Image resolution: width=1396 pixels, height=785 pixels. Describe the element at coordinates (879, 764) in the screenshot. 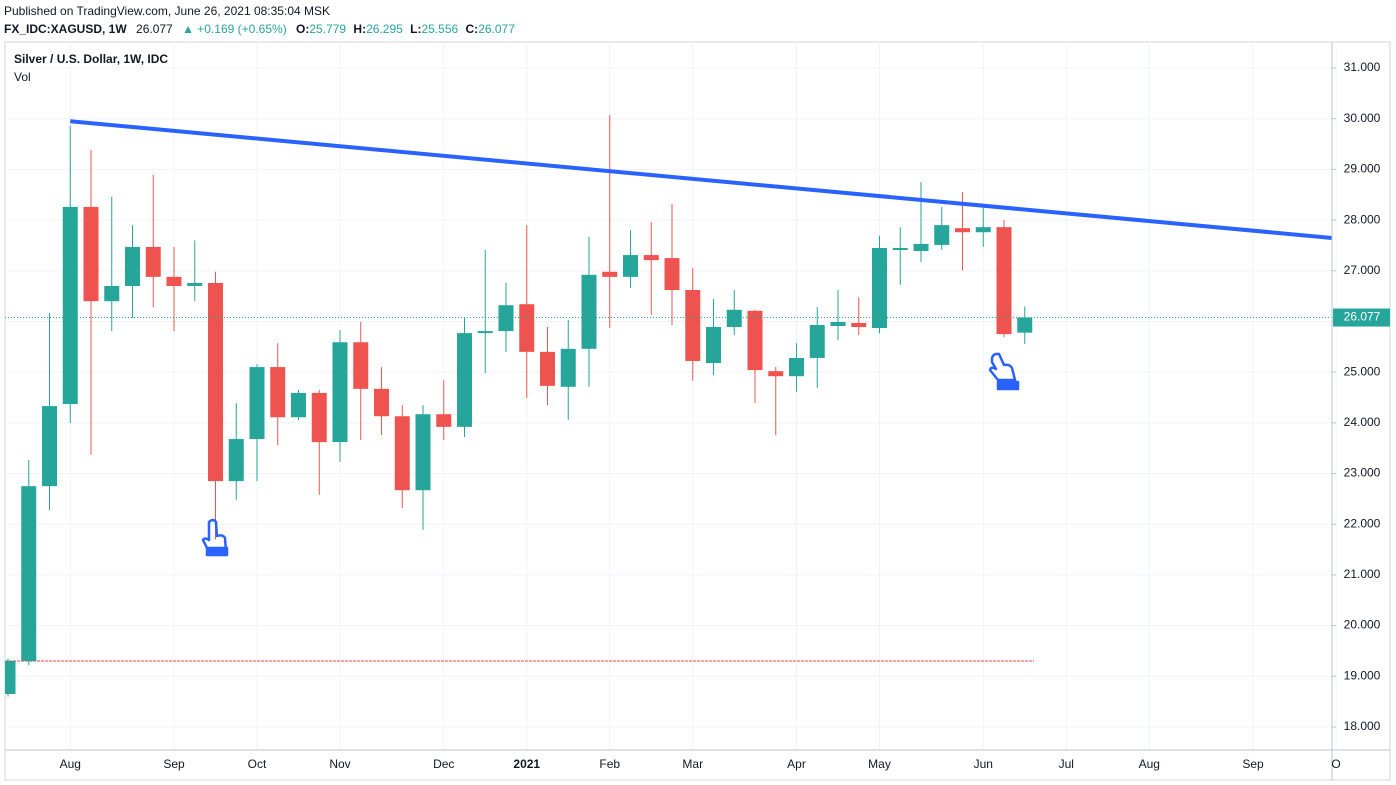

I see `x-tick-label: May` at that location.